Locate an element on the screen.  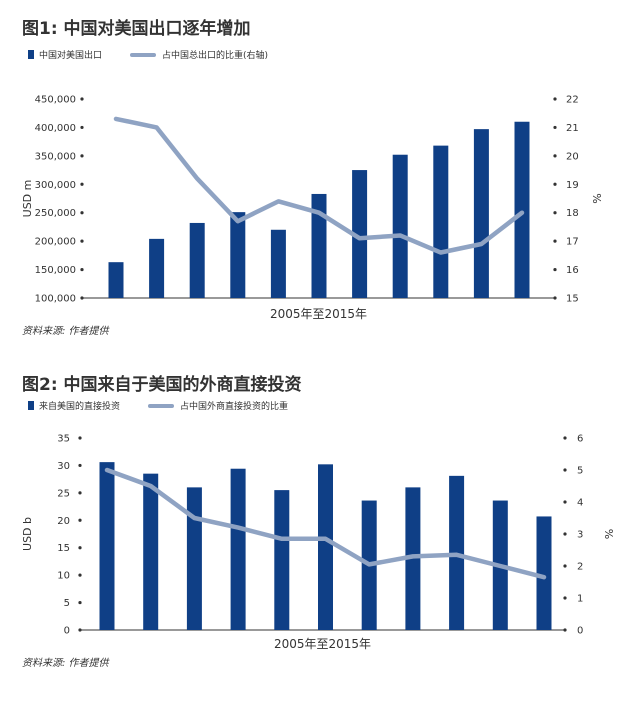
legend-bar-label: 来自美国的直接投资 is located at coordinates (80, 407).